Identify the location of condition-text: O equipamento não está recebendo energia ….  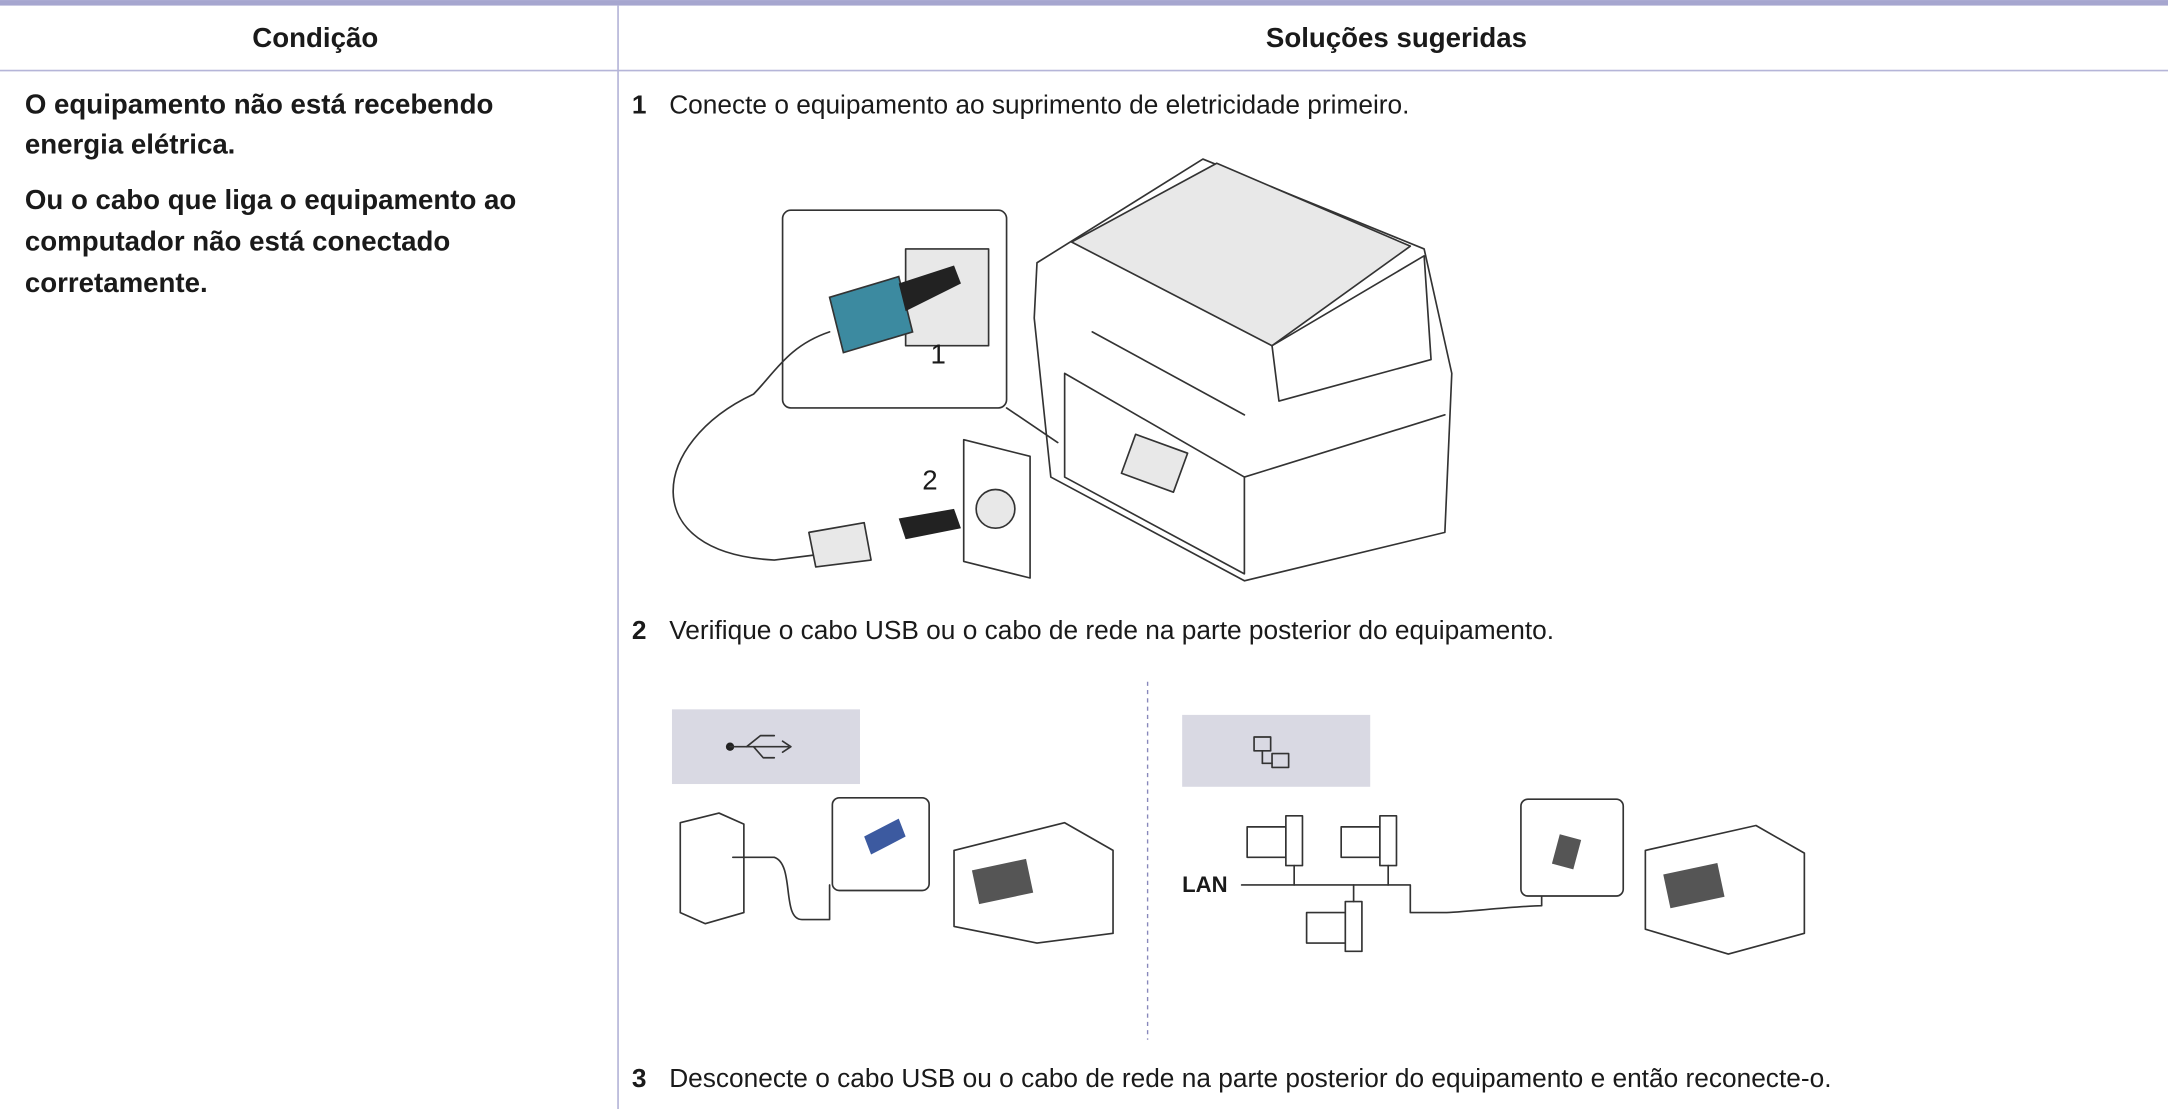
(259, 123).